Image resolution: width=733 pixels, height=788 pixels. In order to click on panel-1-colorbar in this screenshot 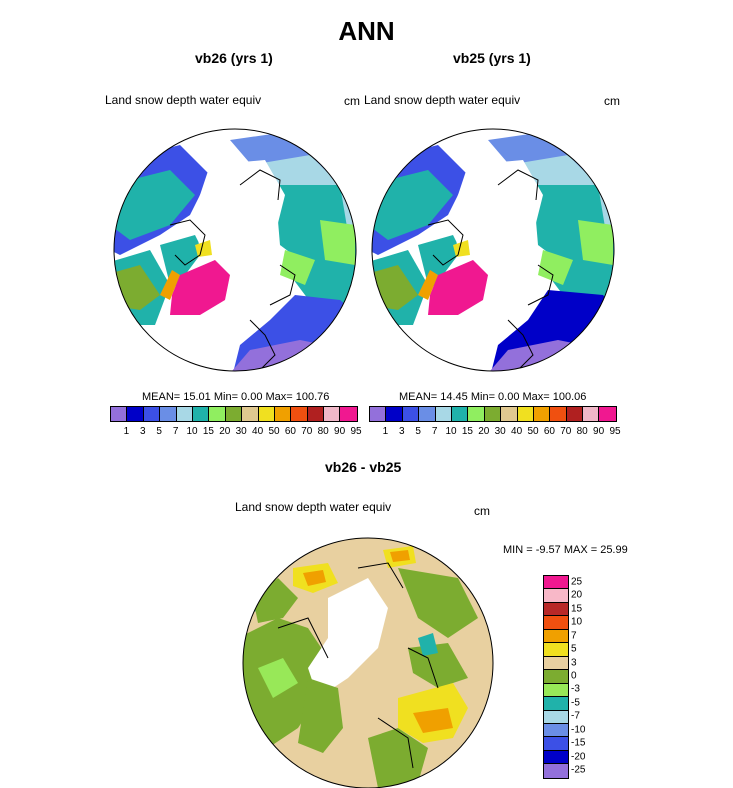, I will do `click(234, 414)`.